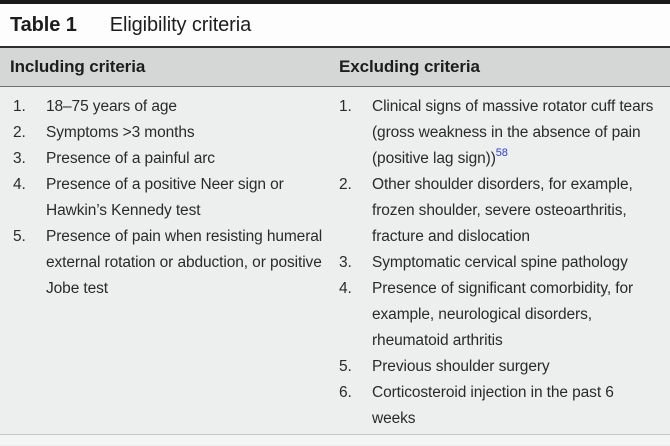  I want to click on table-title: Eligibility criteria, so click(180, 24).